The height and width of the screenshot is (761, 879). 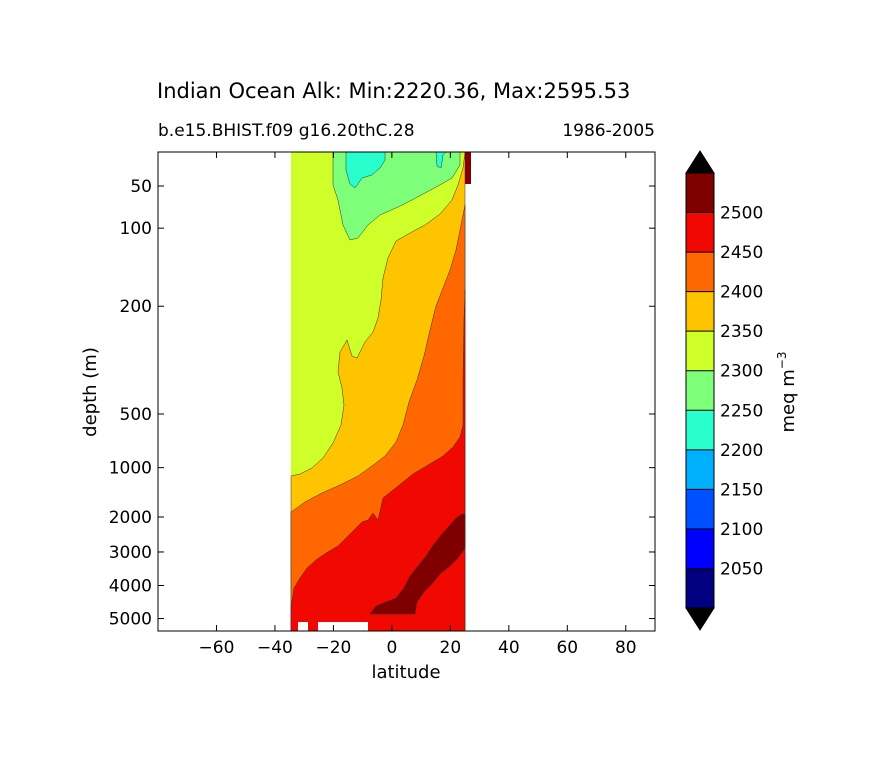 What do you see at coordinates (509, 648) in the screenshot?
I see `x-tick-label: 40` at bounding box center [509, 648].